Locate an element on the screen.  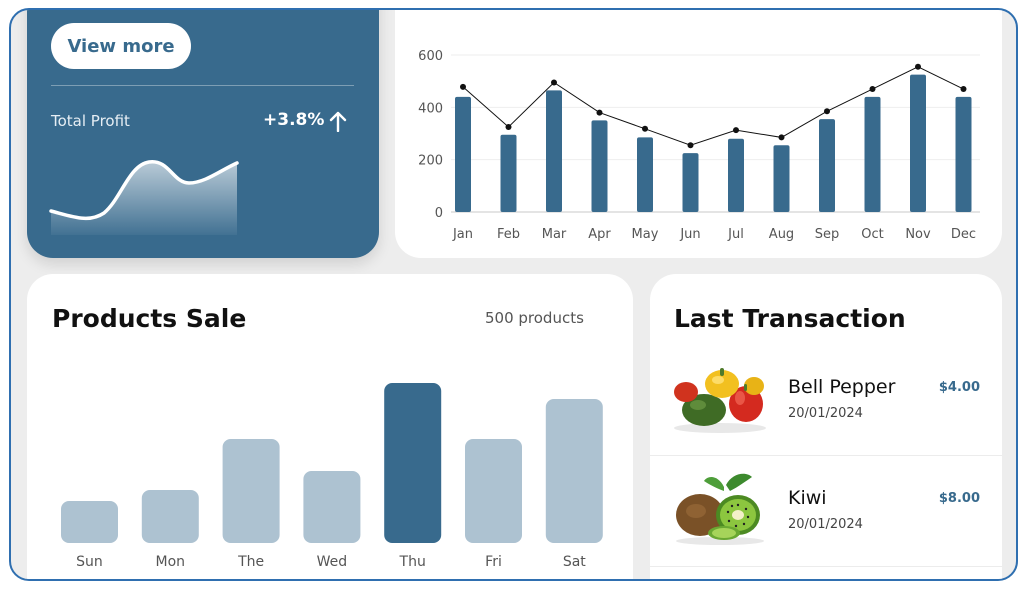
total-profit-label: Total Profit is located at coordinates (90, 121).